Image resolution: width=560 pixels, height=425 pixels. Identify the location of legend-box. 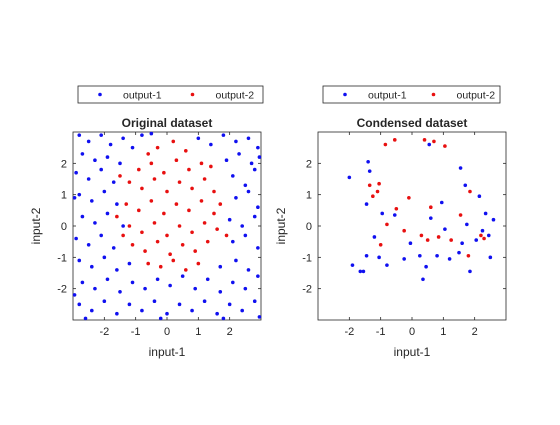
(411, 94).